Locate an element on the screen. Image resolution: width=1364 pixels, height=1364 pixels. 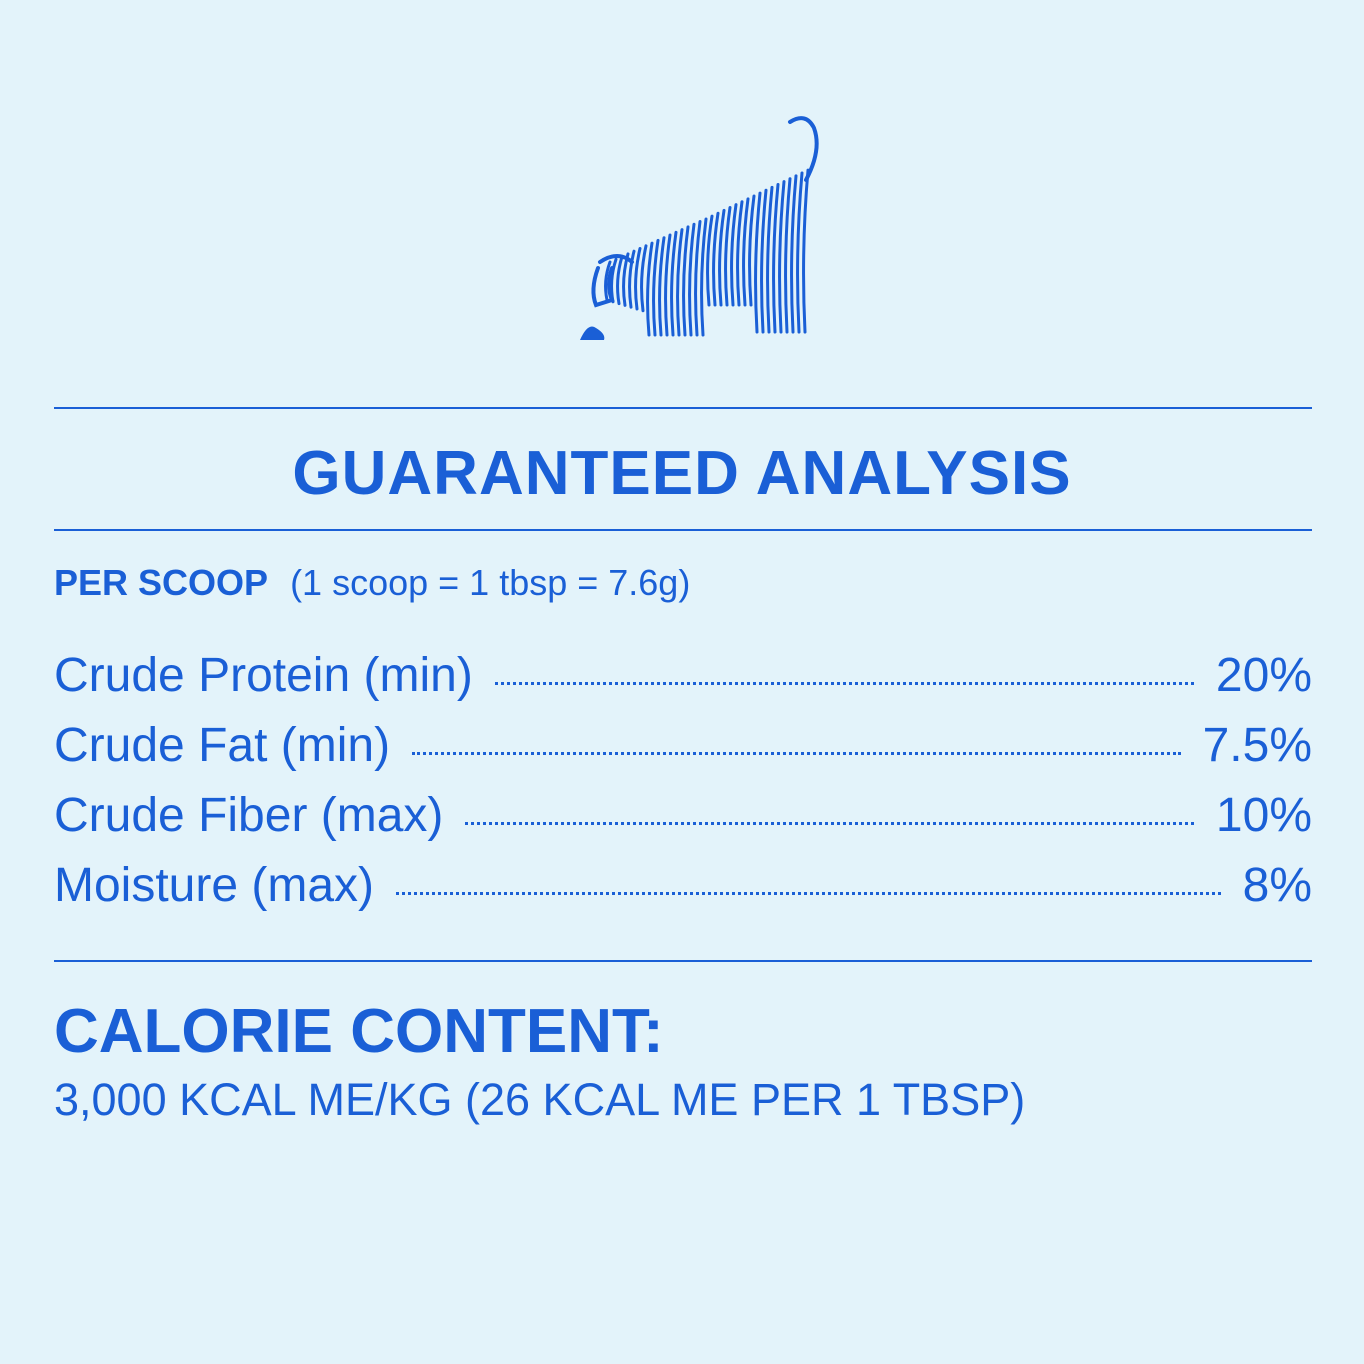
analysis-row: Crude Fat (min) 7.5% is located at coordinates (683, 753).